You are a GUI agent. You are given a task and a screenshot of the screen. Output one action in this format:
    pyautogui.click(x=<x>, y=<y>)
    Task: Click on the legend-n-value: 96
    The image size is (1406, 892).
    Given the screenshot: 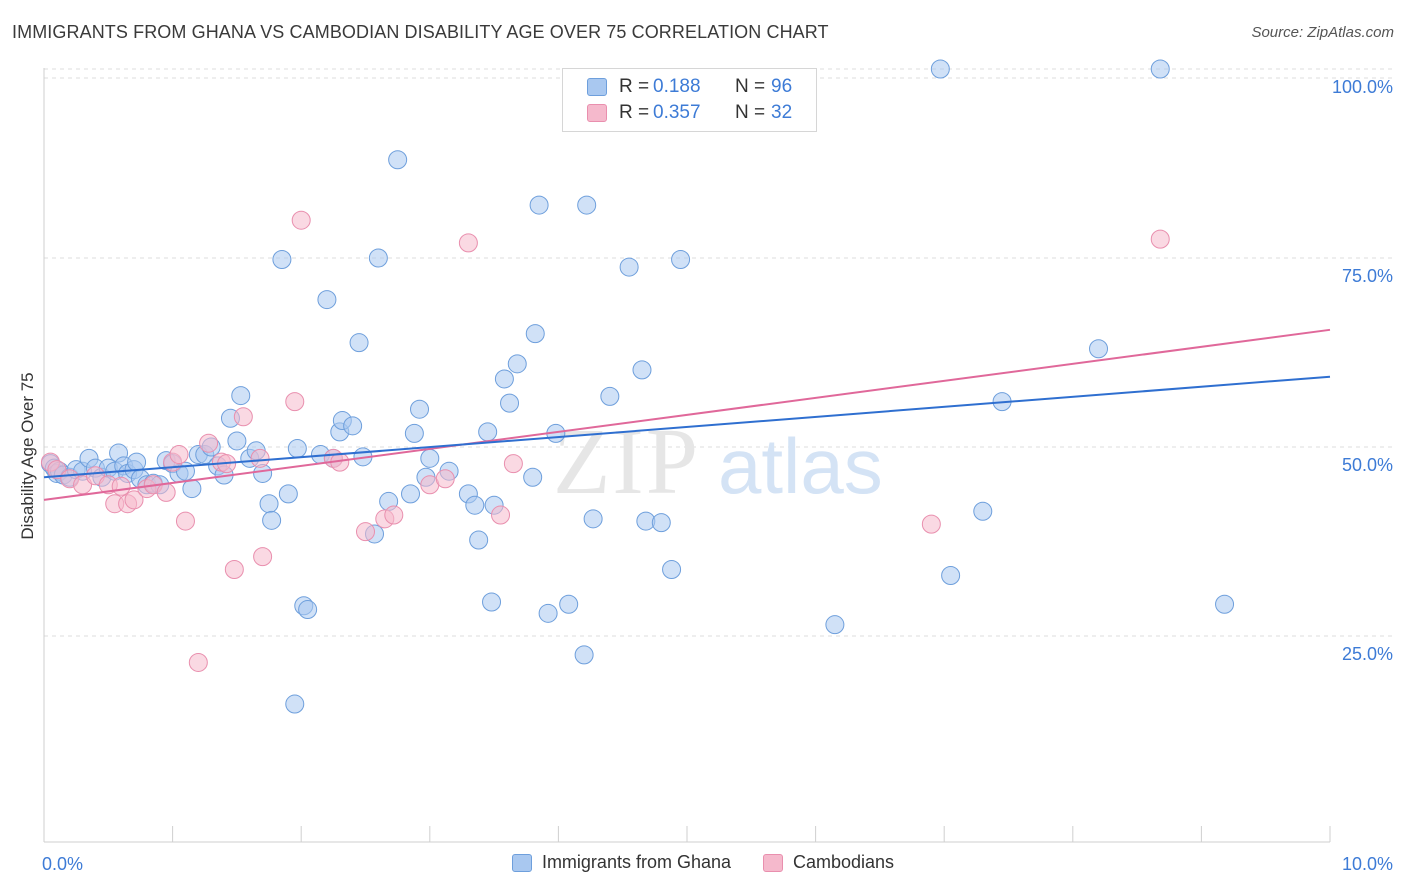 What is the action you would take?
    pyautogui.click(x=782, y=86)
    